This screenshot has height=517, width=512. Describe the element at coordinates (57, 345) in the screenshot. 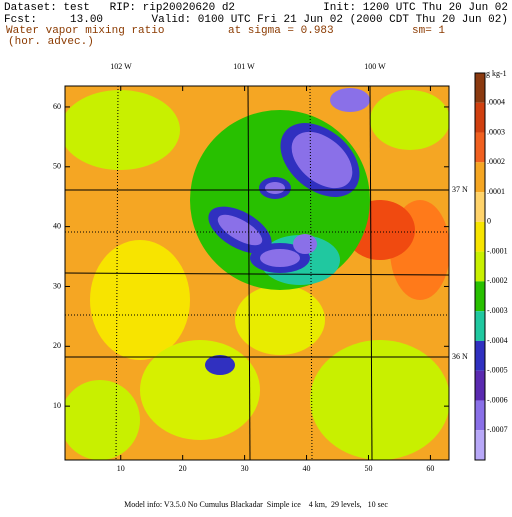

I see `y-tick-label: 20` at that location.